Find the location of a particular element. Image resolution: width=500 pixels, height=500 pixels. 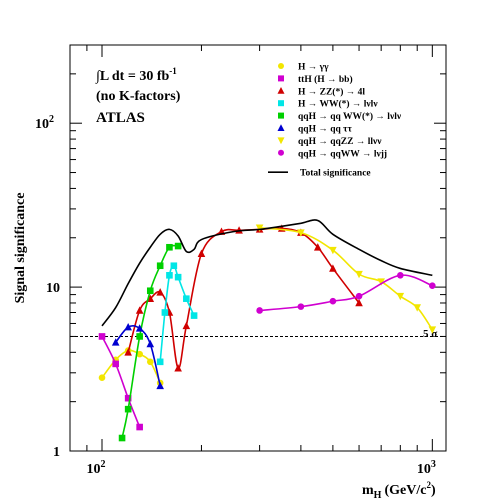

legend-label: H → ZZ(*) → 4l is located at coordinates (331, 91).